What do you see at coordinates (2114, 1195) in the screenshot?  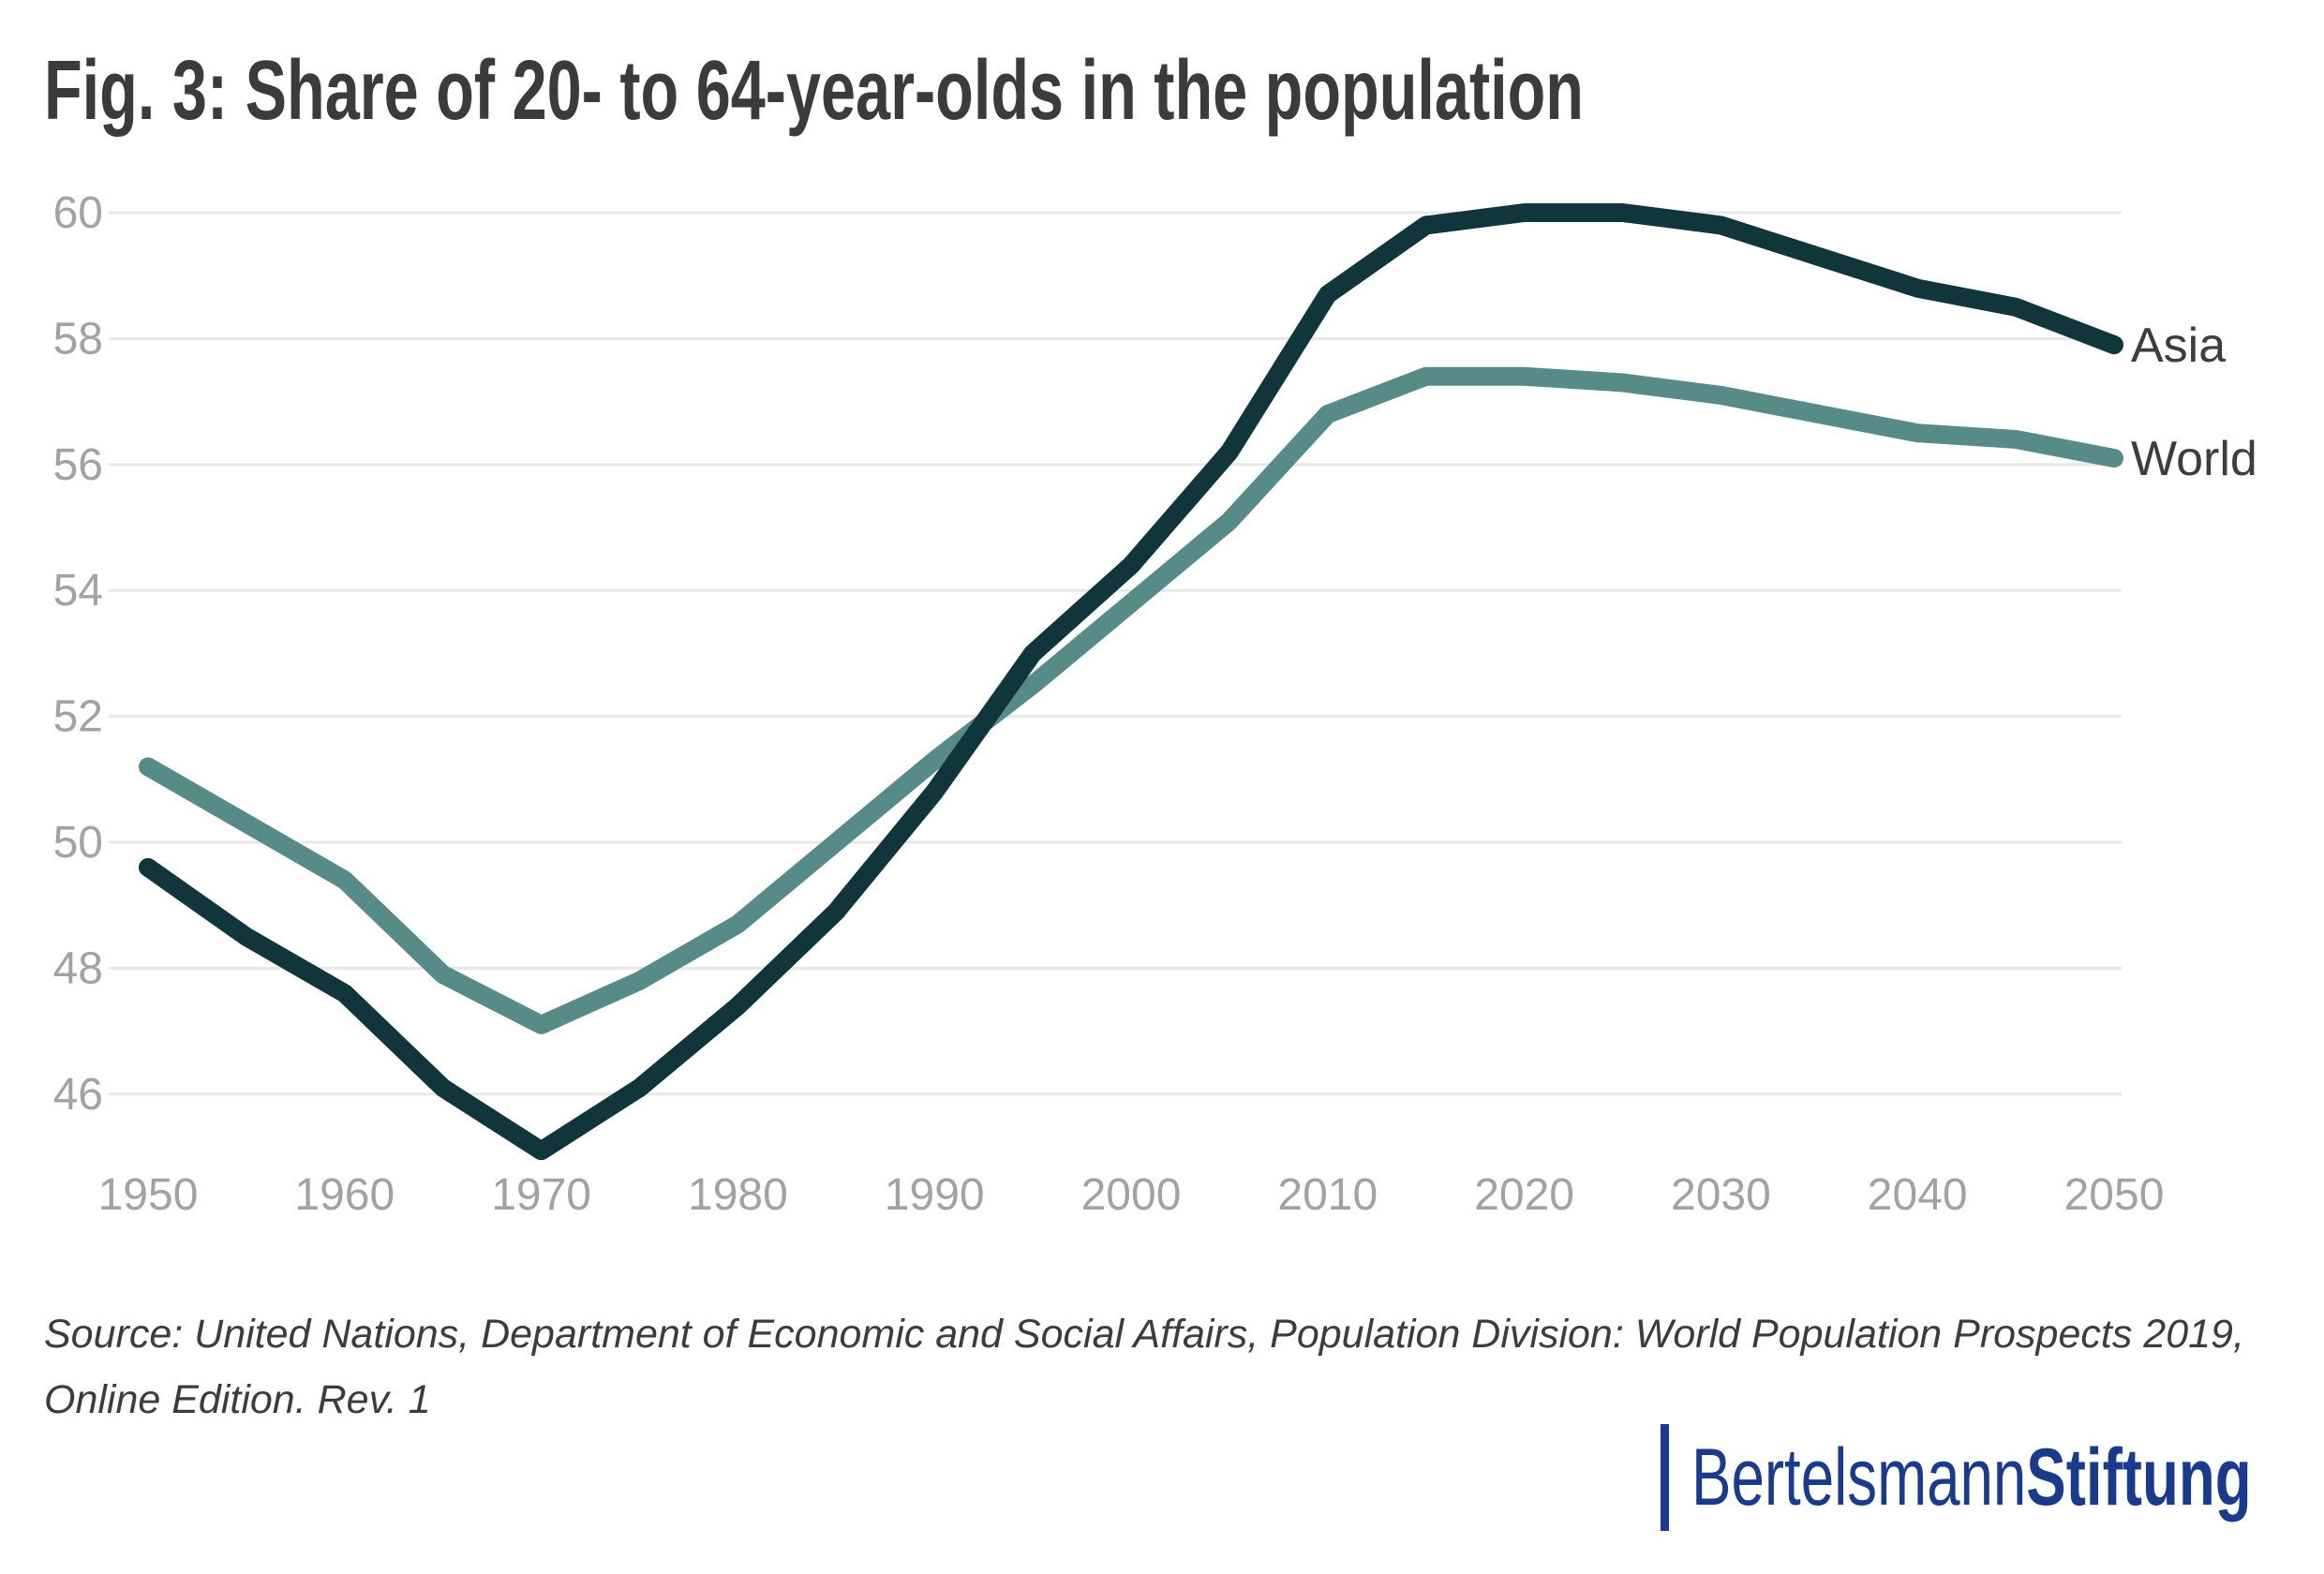 I see `x-axis-tick-label: 2050` at bounding box center [2114, 1195].